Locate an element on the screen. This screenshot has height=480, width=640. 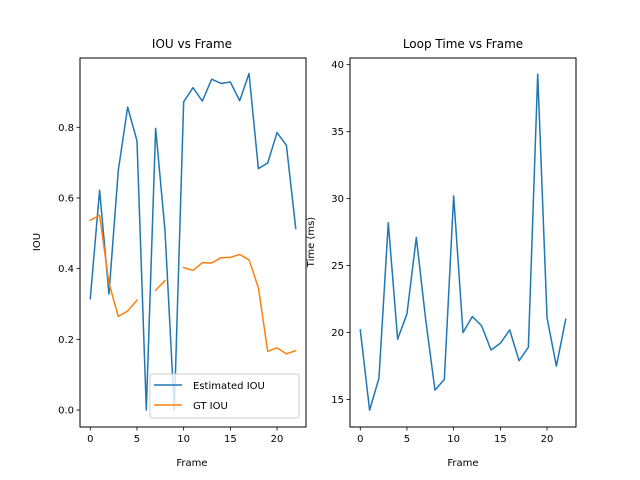
legend-box is located at coordinates (224, 396).